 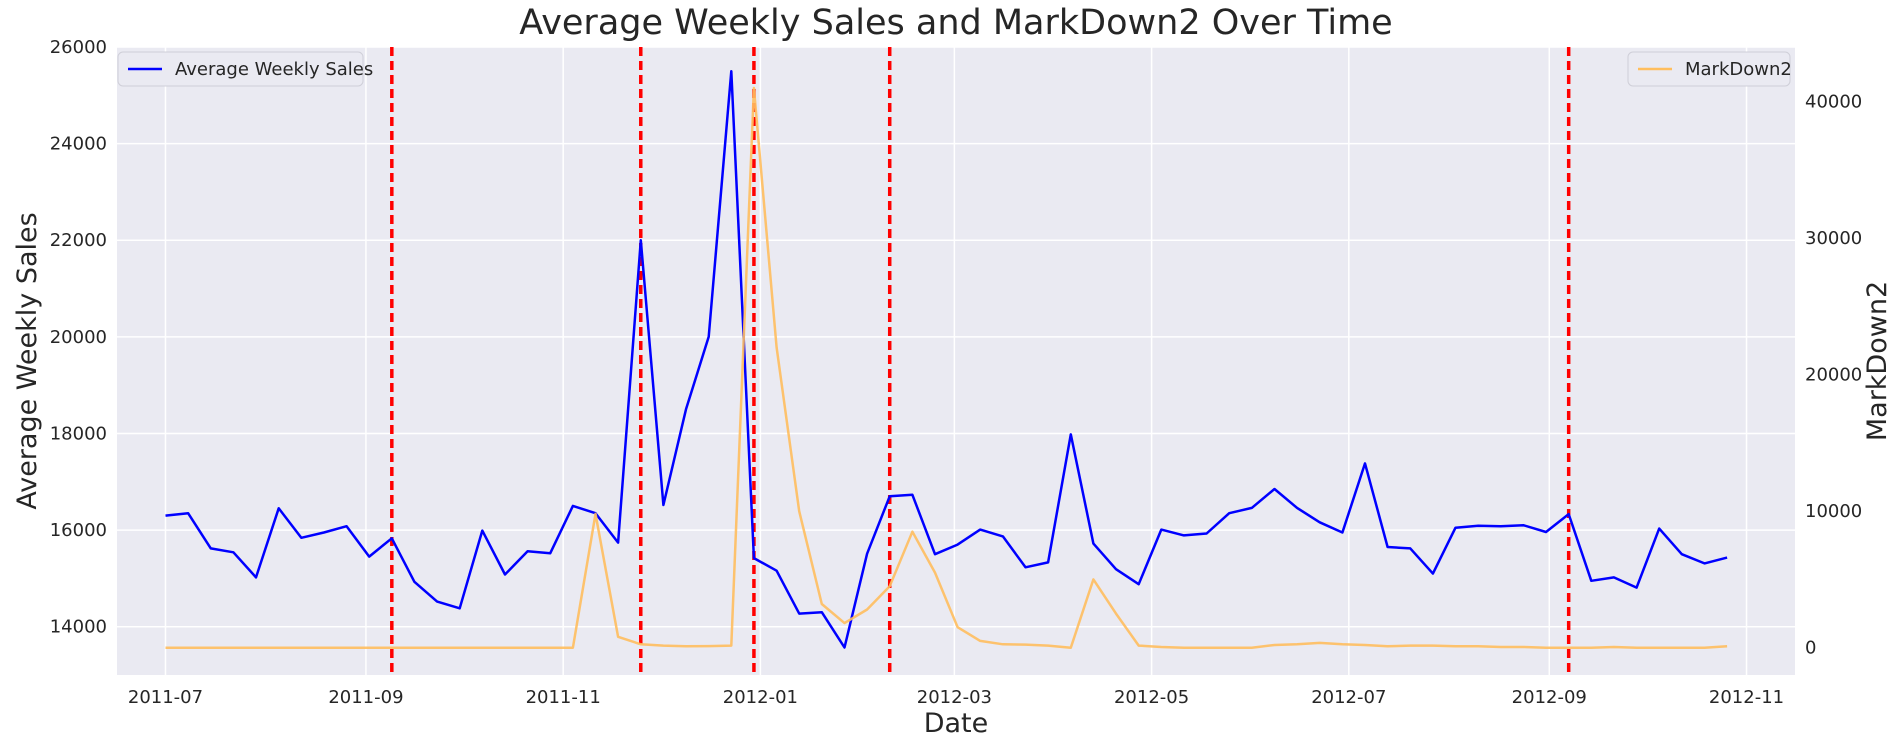 I want to click on legend-sales-label: Average Weekly Sales, so click(x=274, y=69).